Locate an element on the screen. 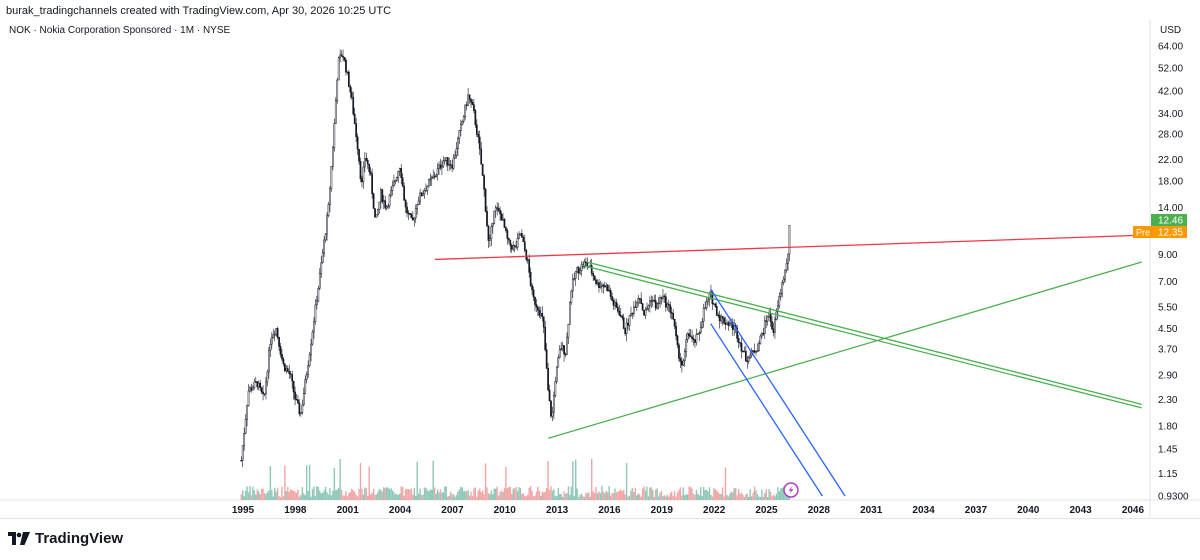 The width and height of the screenshot is (1200, 560). price-tick-label: 52.00 is located at coordinates (1170, 69).